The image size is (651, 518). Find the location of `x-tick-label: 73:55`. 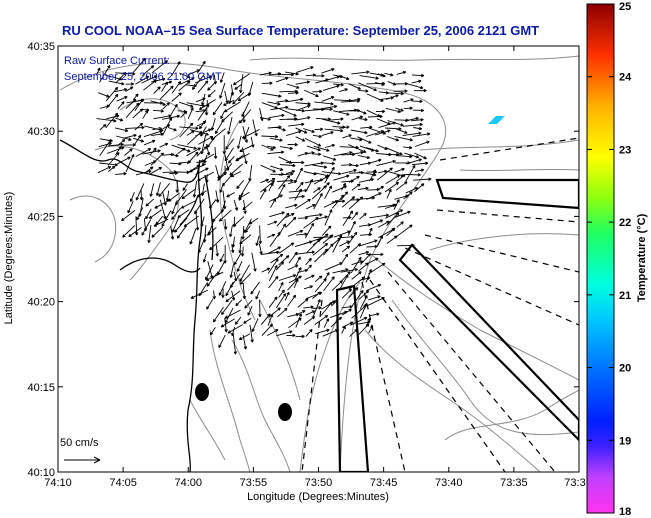

x-tick-label: 73:55 is located at coordinates (254, 483).